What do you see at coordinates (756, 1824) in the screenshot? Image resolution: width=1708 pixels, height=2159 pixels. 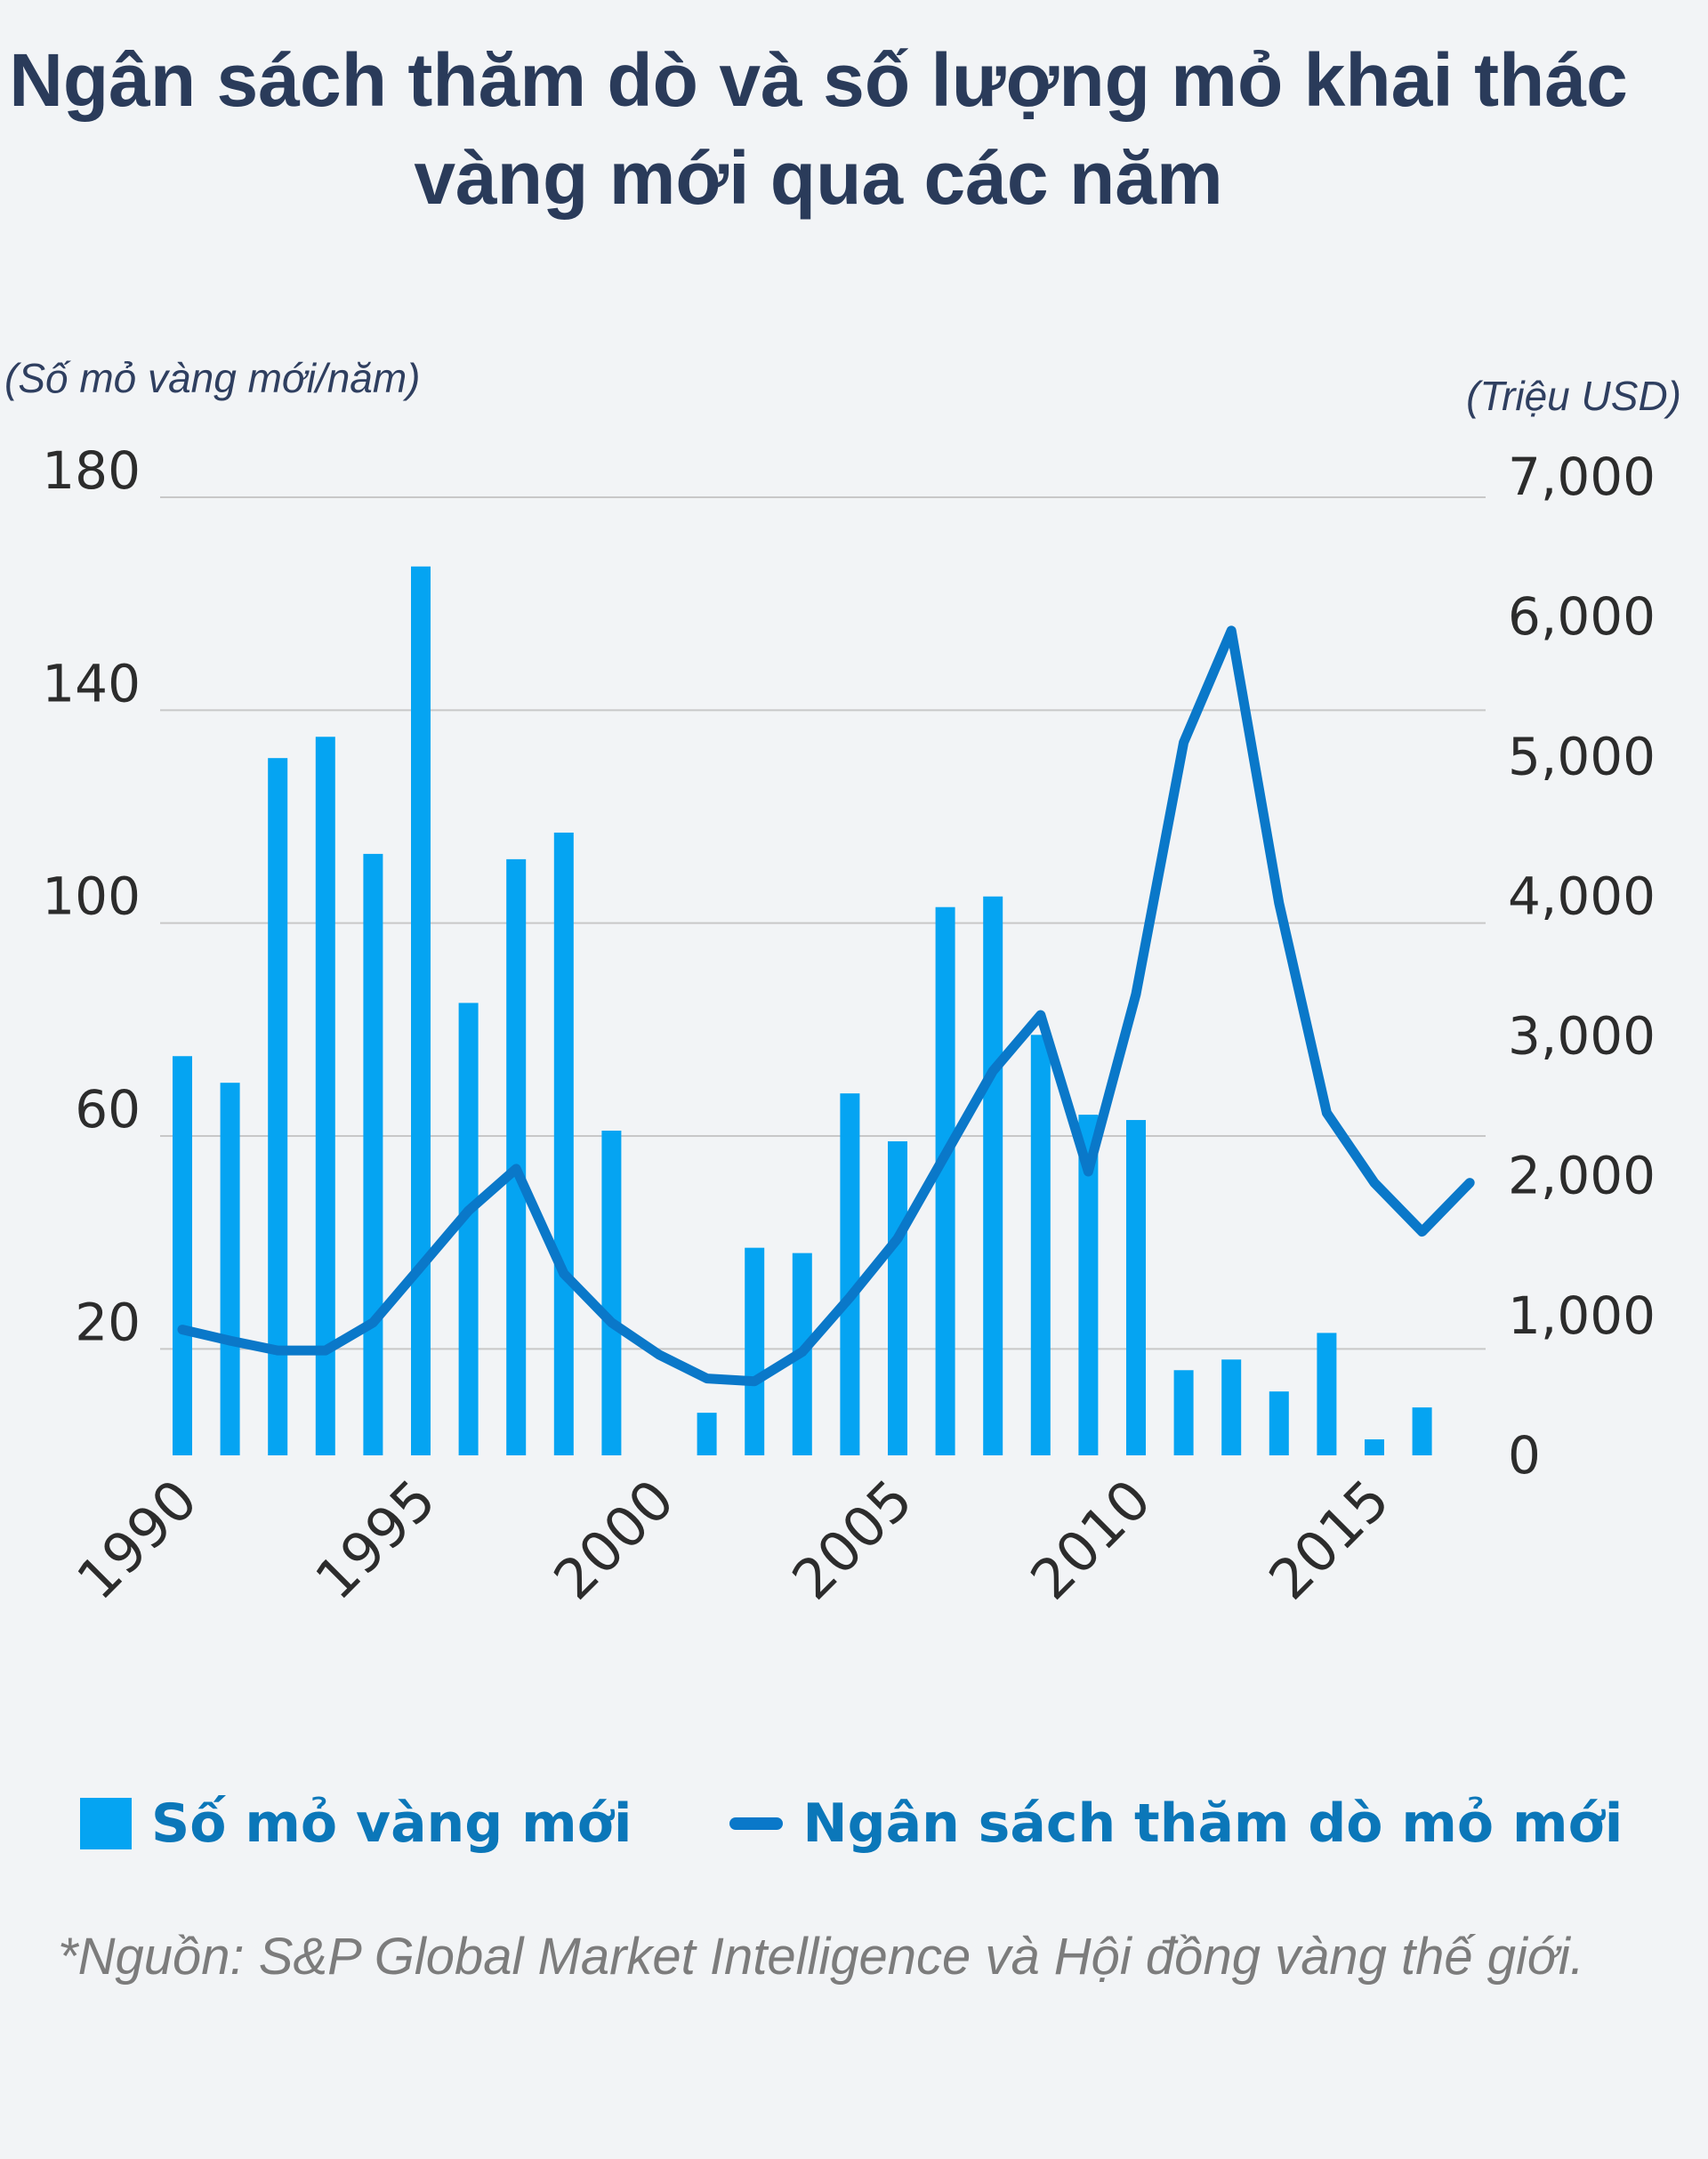 I see `legend-line-swatch` at bounding box center [756, 1824].